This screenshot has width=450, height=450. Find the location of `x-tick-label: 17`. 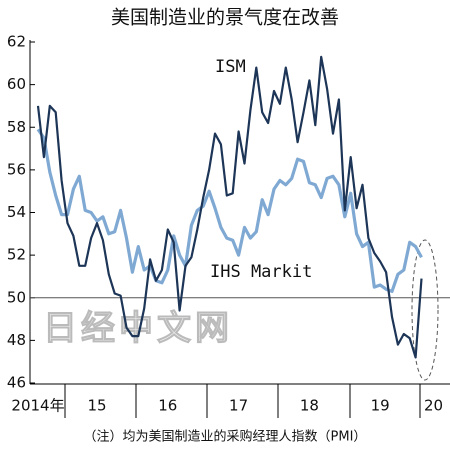

x-tick-label: 17 is located at coordinates (238, 406).